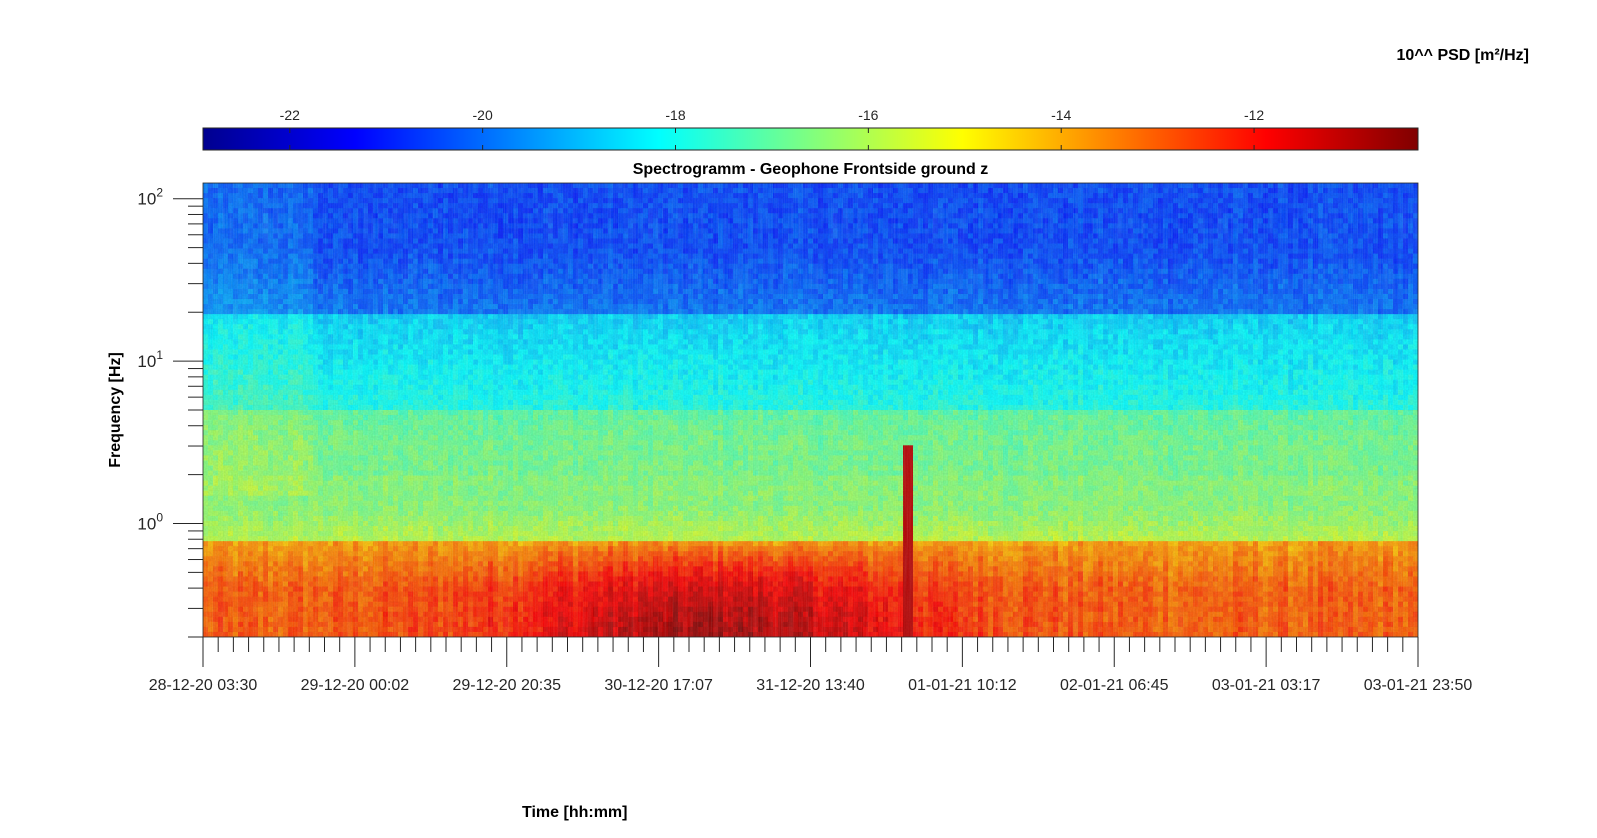 Image resolution: width=1597 pixels, height=838 pixels. What do you see at coordinates (675, 115) in the screenshot?
I see `colorbar-tick-label: -18` at bounding box center [675, 115].